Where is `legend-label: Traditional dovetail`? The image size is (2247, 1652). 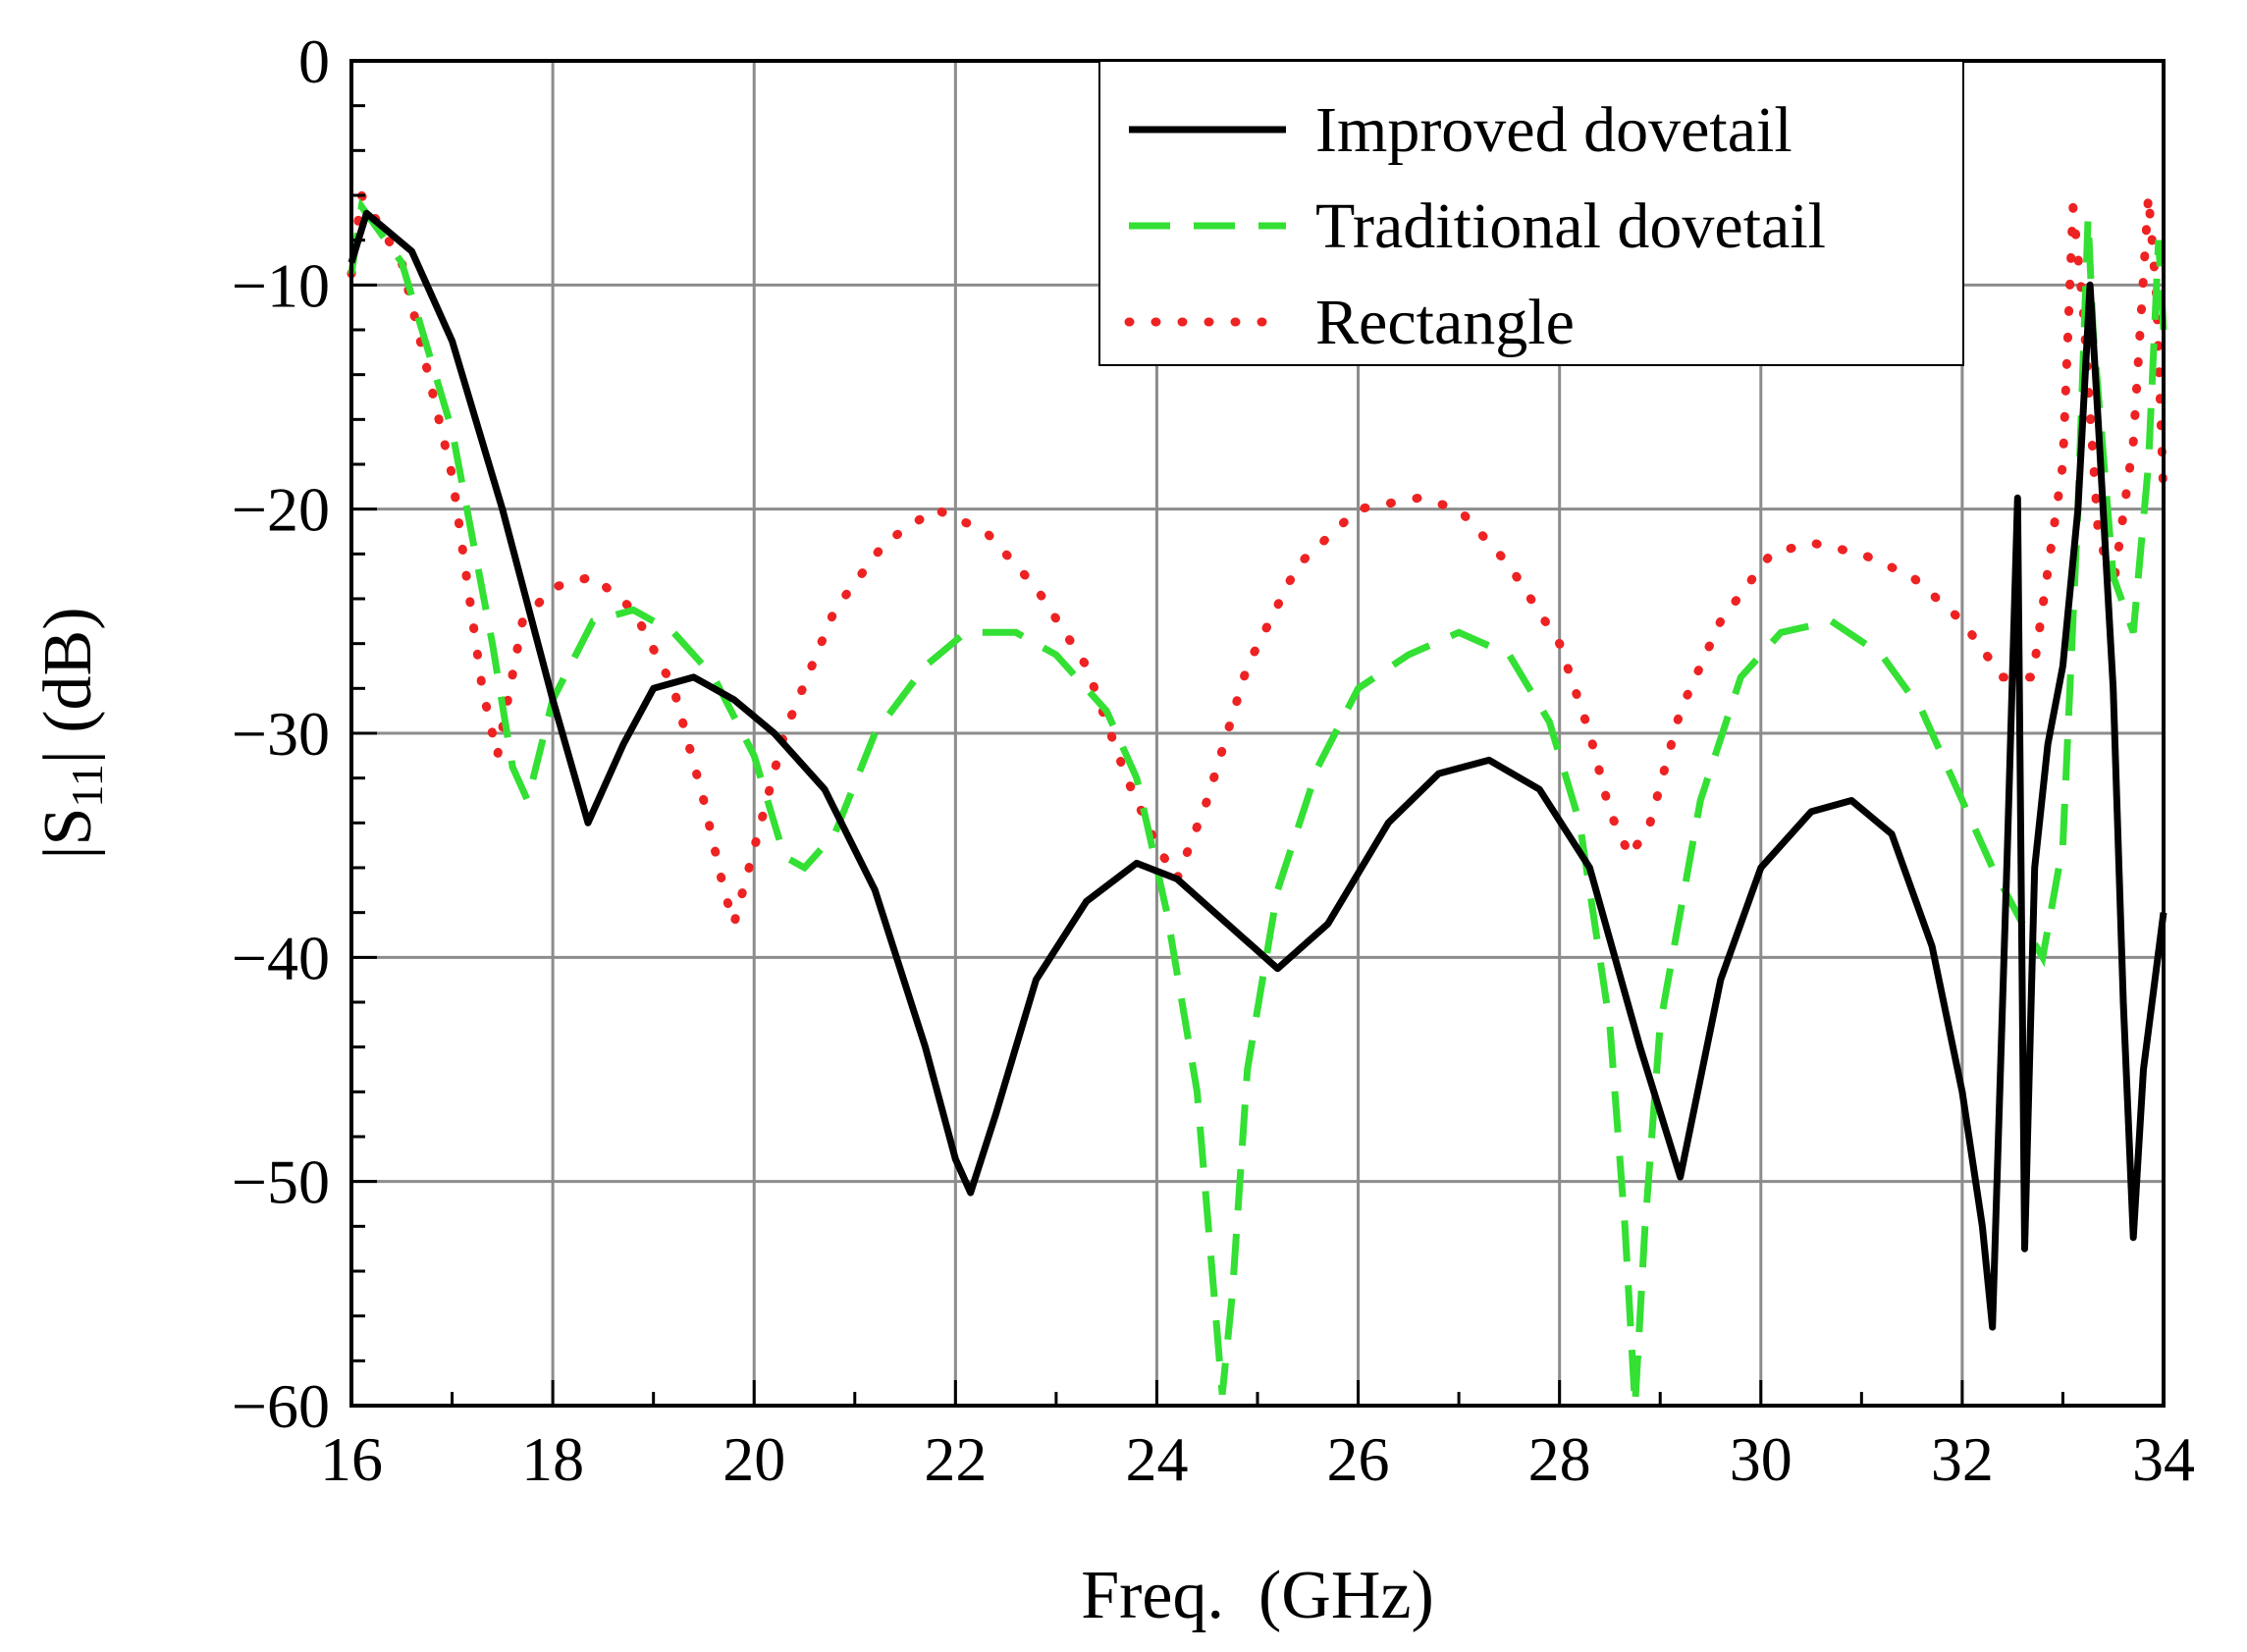 legend-label: Traditional dovetail is located at coordinates (1570, 226).